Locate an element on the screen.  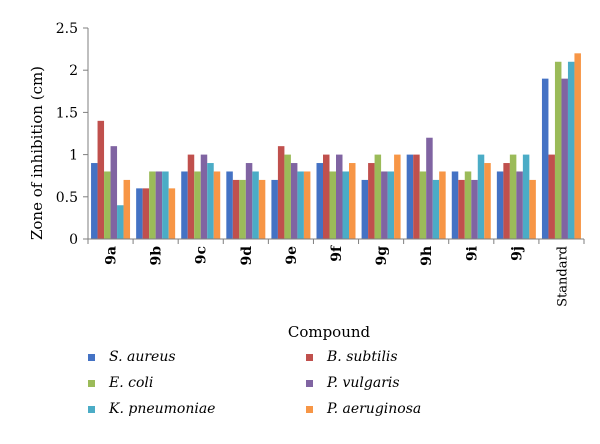
x-tick-label-Standard: Standard is located at coordinates (563, 276).